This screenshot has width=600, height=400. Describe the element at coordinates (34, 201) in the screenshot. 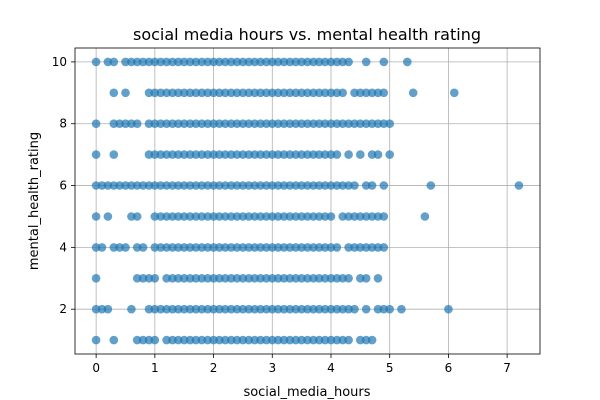

I see `y-axis-label: mental_health_rating` at that location.